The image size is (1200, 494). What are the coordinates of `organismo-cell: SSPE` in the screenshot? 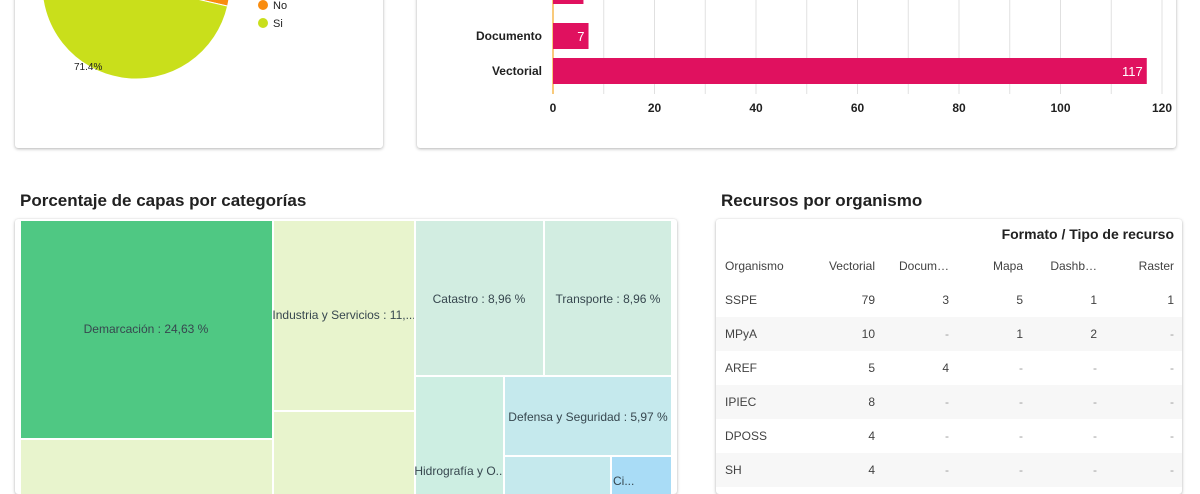 It's located at (741, 300).